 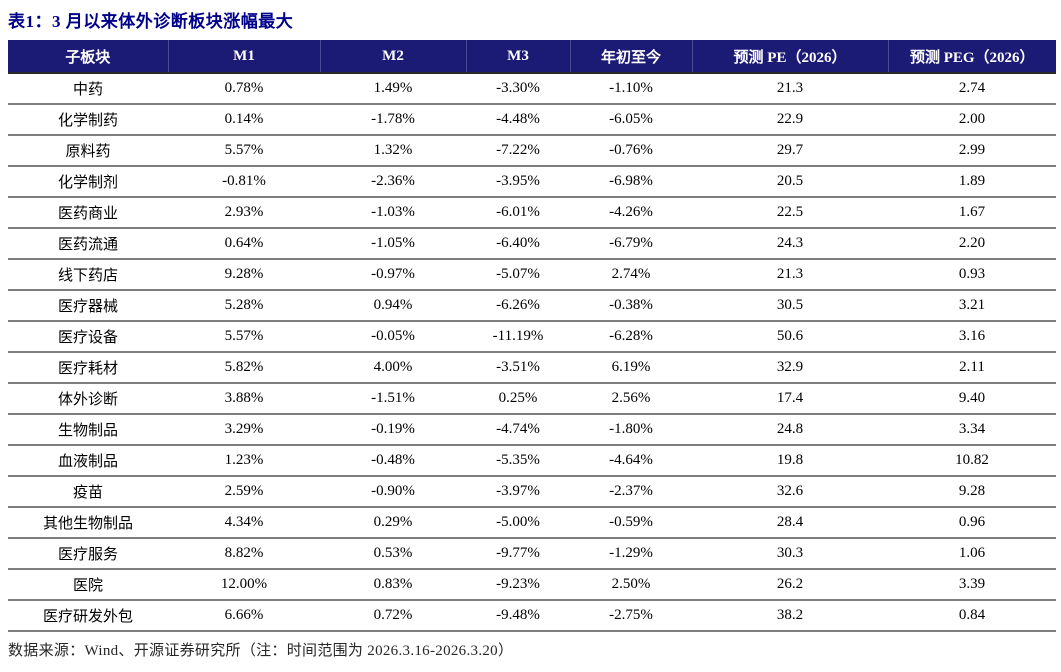 I want to click on table-cell: -0.19%, so click(x=393, y=430).